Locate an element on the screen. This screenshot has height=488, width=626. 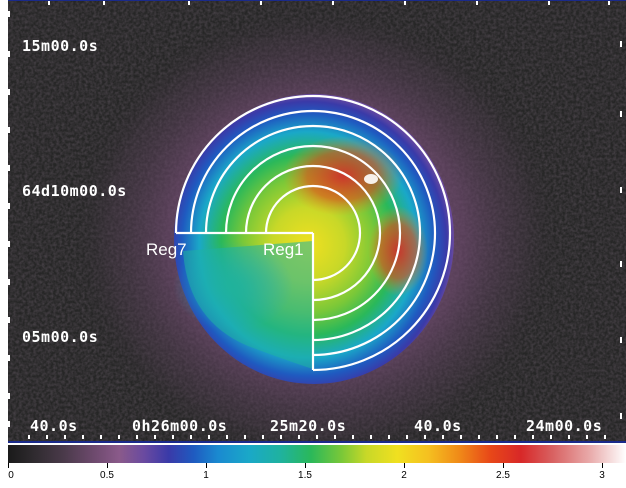
colorbar-separator is located at coordinates (317, 442).